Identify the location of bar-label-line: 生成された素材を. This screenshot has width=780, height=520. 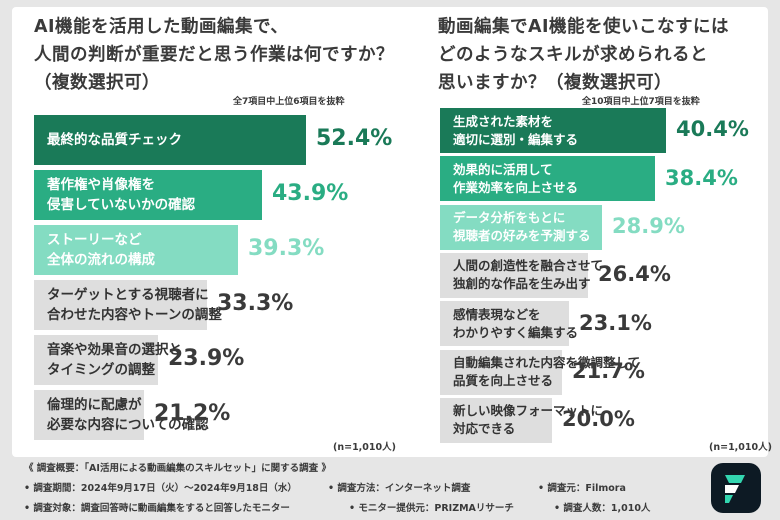
(503, 121).